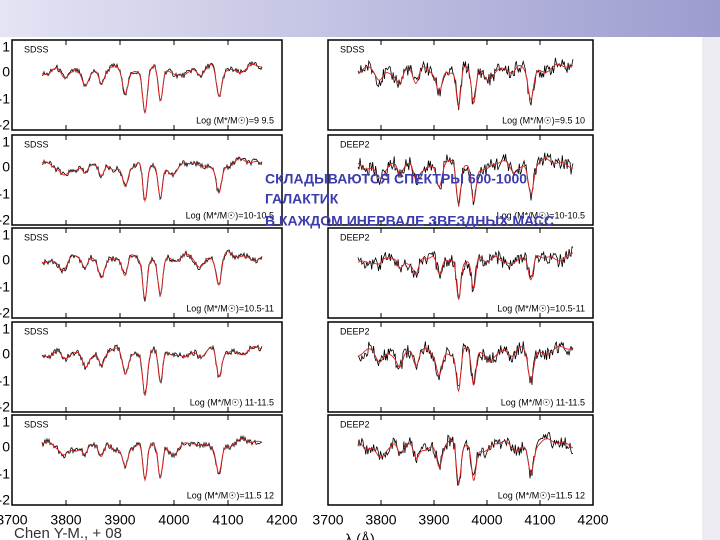 Image resolution: width=720 pixels, height=540 pixels. I want to click on spectrum-panel: SDSS Log (M*/M☉) 11-11.5, so click(147, 367).